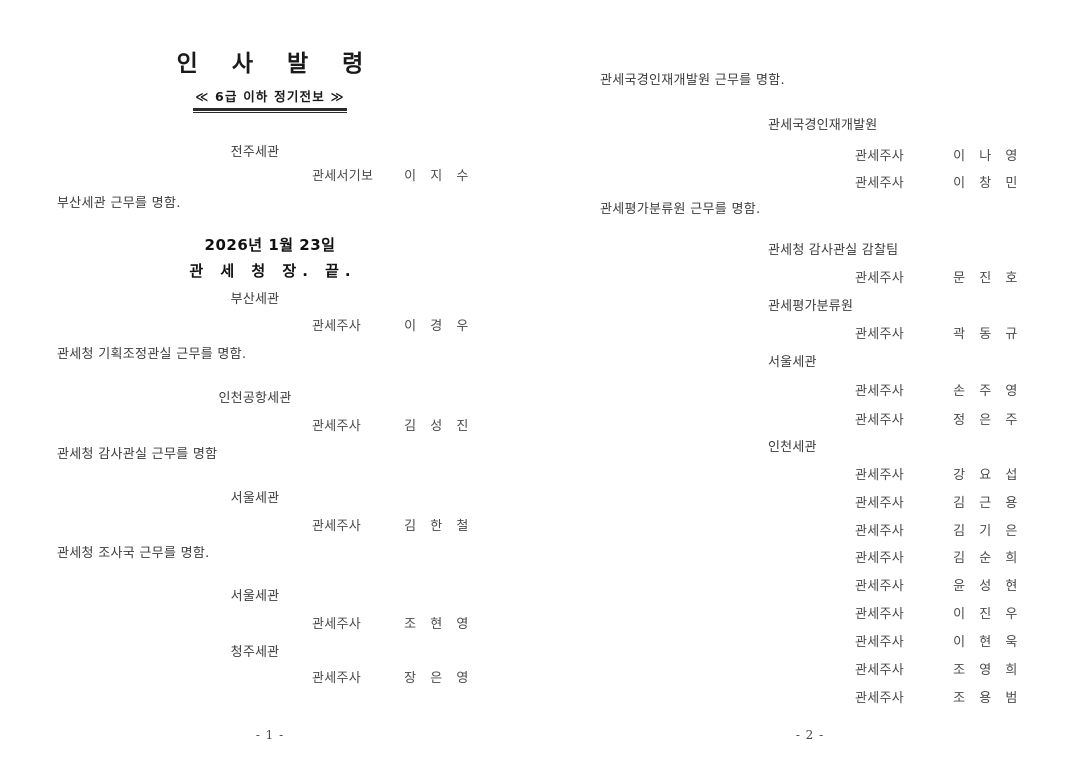 Image resolution: width=1080 pixels, height=764 pixels. Describe the element at coordinates (792, 447) in the screenshot. I see `org-heading: 인천세관` at that location.